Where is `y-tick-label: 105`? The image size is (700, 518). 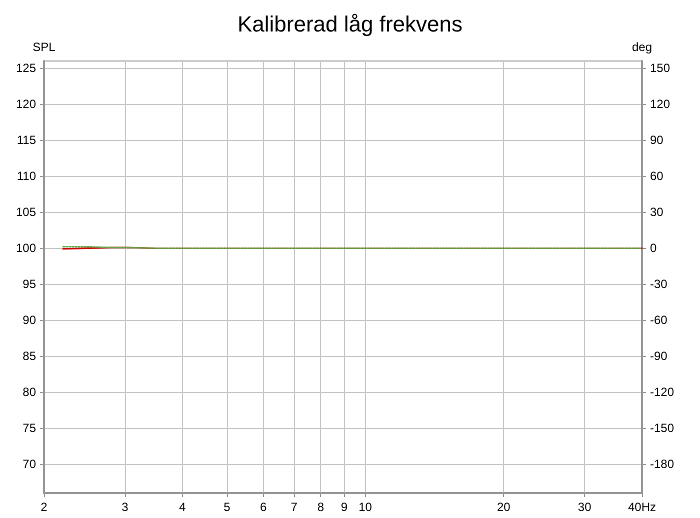 y-tick-label: 105 is located at coordinates (26, 212).